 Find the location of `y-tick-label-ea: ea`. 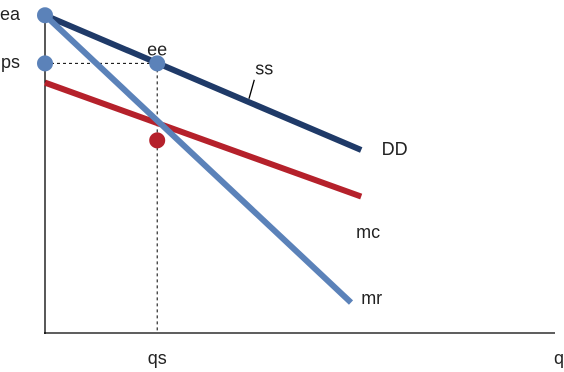

y-tick-label-ea: ea is located at coordinates (10, 14).